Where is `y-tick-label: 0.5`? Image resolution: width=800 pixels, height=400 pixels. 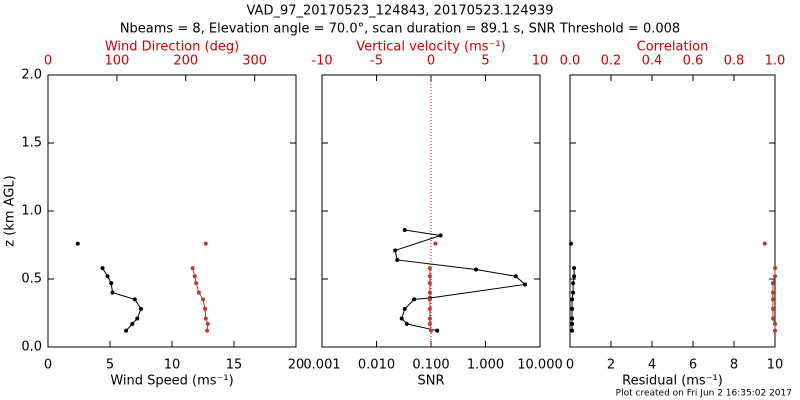 y-tick-label: 0.5 is located at coordinates (31, 279).